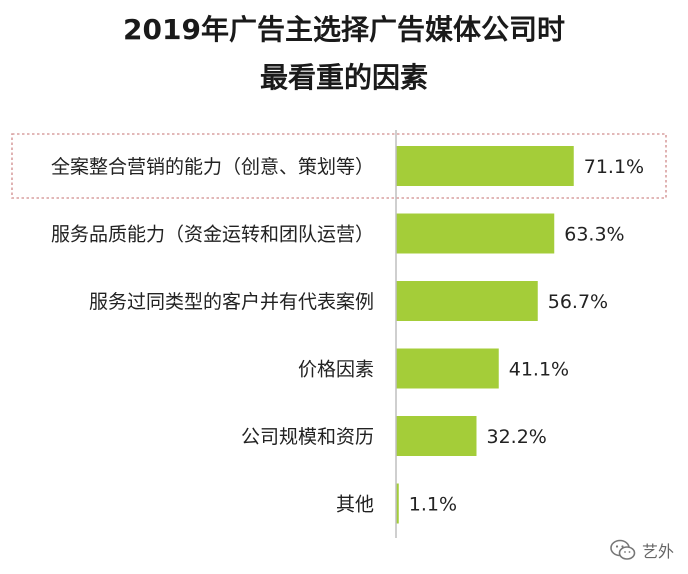 The height and width of the screenshot is (574, 688). What do you see at coordinates (307, 437) in the screenshot?
I see `category-label: 公司规模和资历` at bounding box center [307, 437].